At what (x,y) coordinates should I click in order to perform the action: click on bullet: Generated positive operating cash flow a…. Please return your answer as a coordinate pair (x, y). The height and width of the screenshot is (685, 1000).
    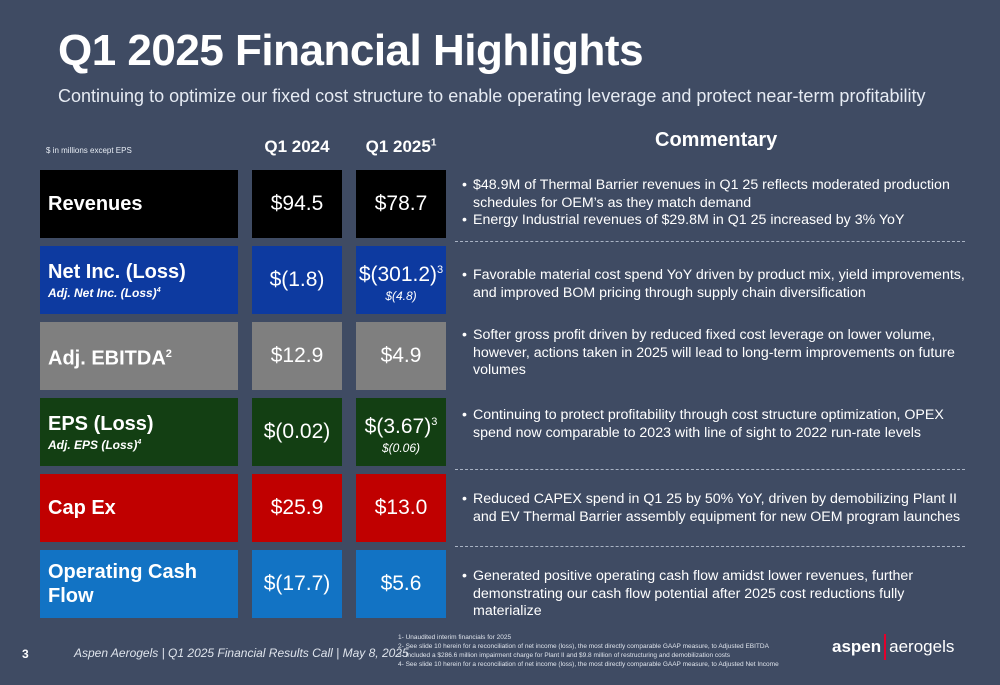
    Looking at the image, I should click on (717, 594).